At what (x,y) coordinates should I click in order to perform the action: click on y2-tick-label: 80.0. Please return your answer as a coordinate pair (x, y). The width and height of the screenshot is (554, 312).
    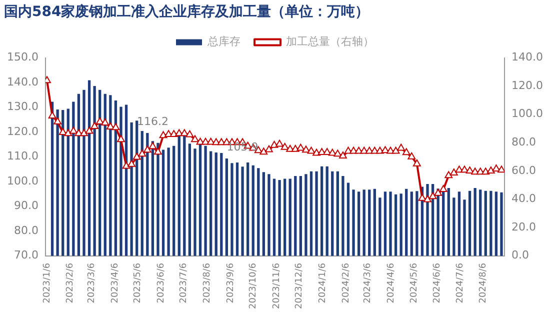
    Looking at the image, I should click on (524, 142).